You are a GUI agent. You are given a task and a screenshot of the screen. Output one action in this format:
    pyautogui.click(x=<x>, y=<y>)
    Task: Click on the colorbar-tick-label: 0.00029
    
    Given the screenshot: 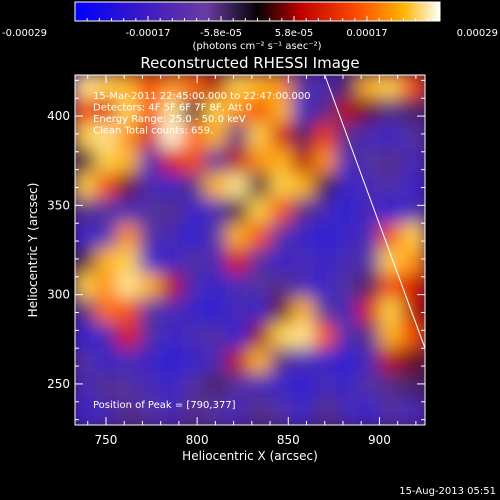 What is the action you would take?
    pyautogui.click(x=477, y=33)
    